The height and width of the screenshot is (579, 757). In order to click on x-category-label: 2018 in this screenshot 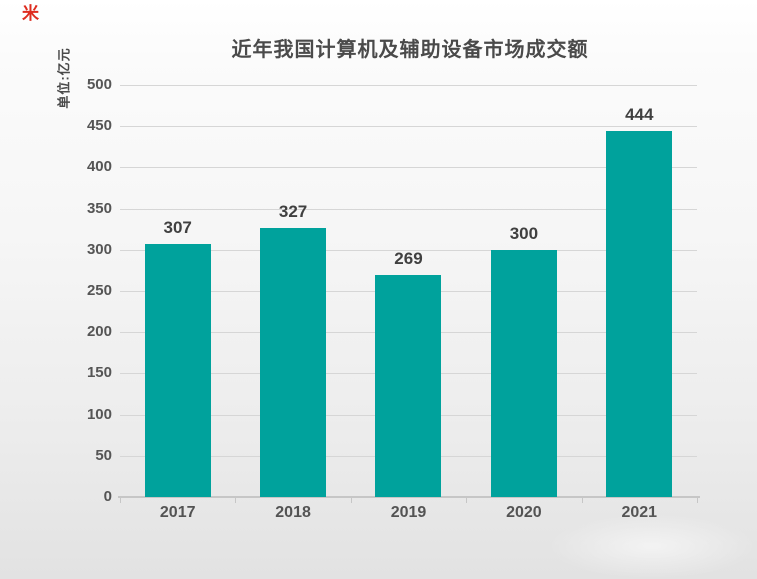, I will do `click(293, 512)`.